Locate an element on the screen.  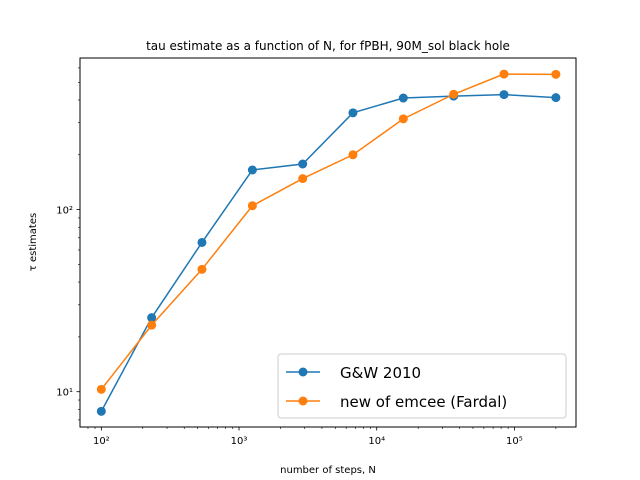
y-tick-label: 10² is located at coordinates (64, 211).